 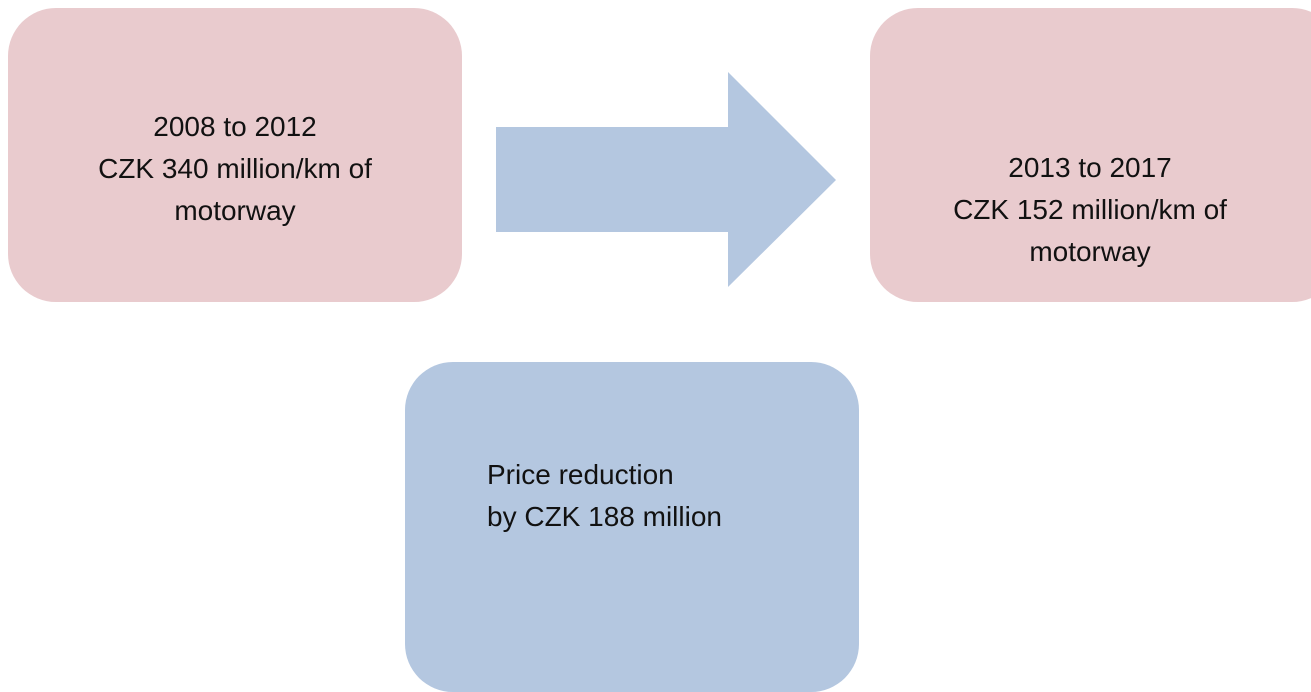 I want to click on arrow-layer, so click(x=666, y=179).